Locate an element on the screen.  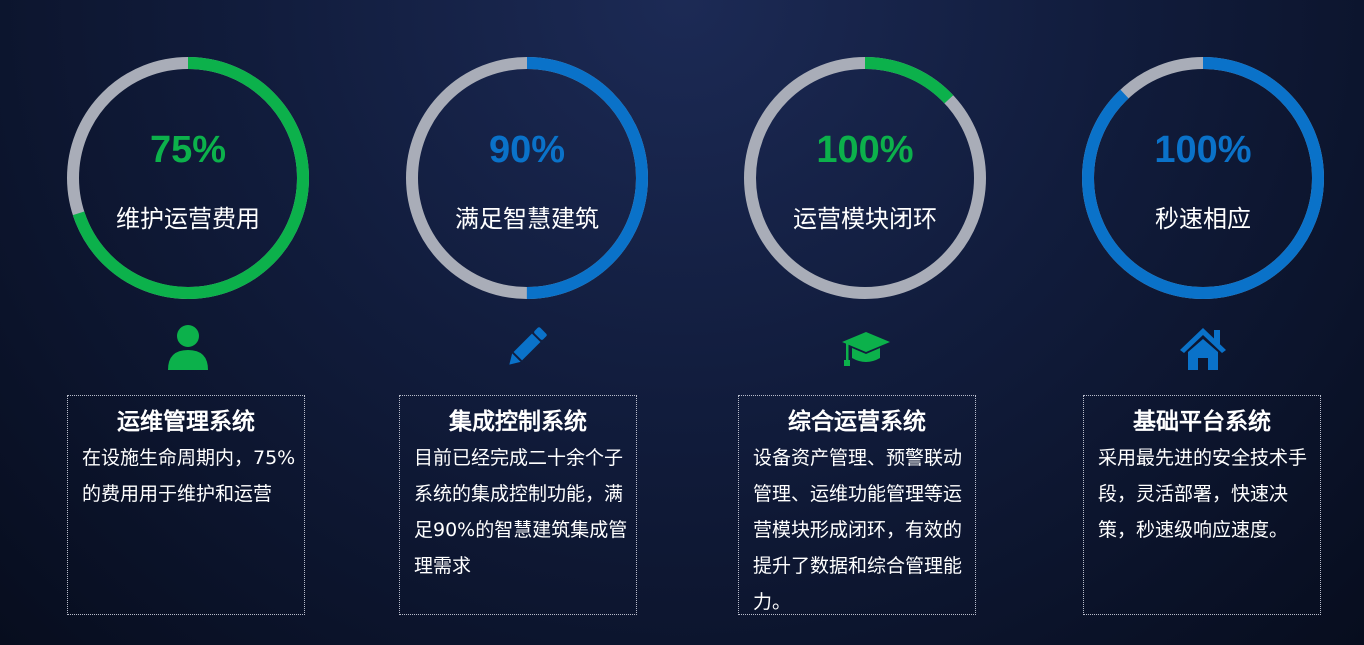
ring-percent: 90% is located at coordinates (527, 150).